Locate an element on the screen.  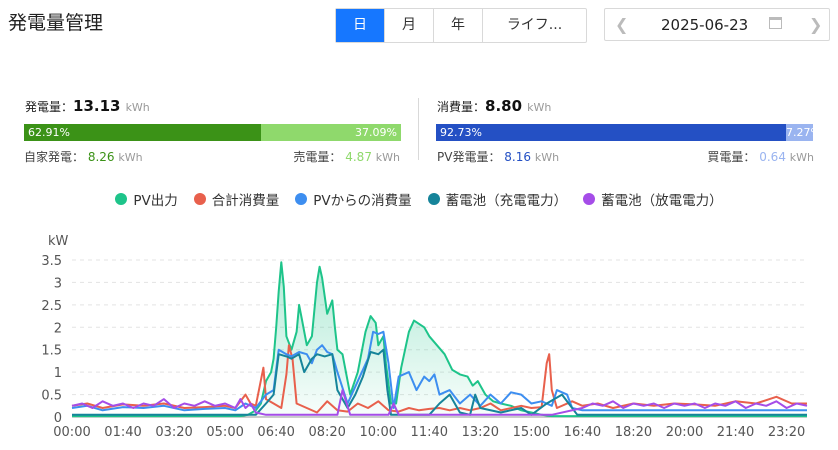
generation-value: 13.13 is located at coordinates (97, 106).